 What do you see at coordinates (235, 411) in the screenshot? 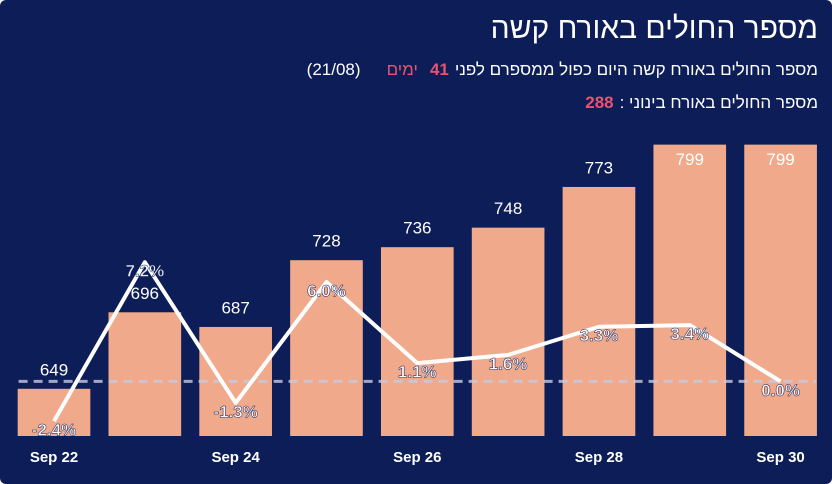
I see `change-label: -1.3%` at bounding box center [235, 411].